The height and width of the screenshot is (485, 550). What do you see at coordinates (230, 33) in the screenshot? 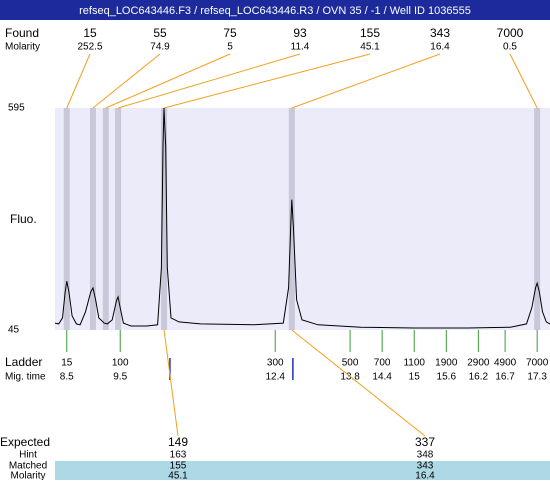
I see `found-size: 75` at bounding box center [230, 33].